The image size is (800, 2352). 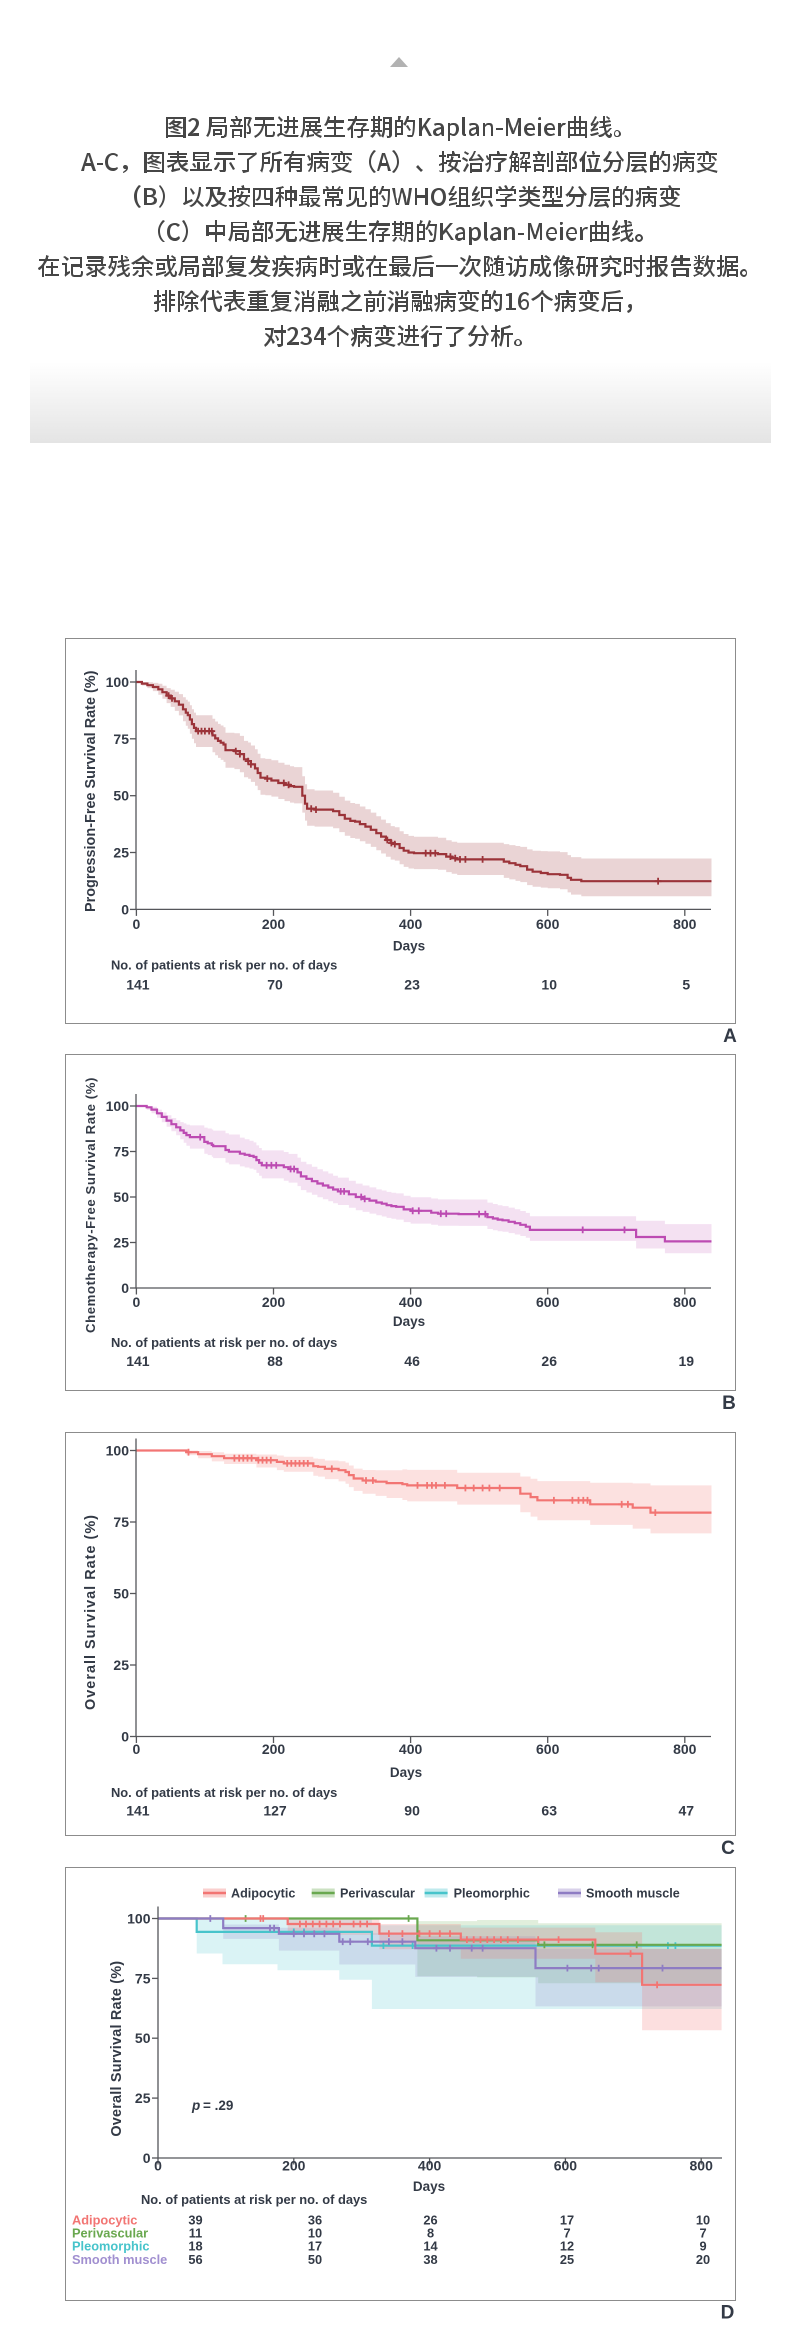 I want to click on svg-text: 56, so click(x=195, y=2259).